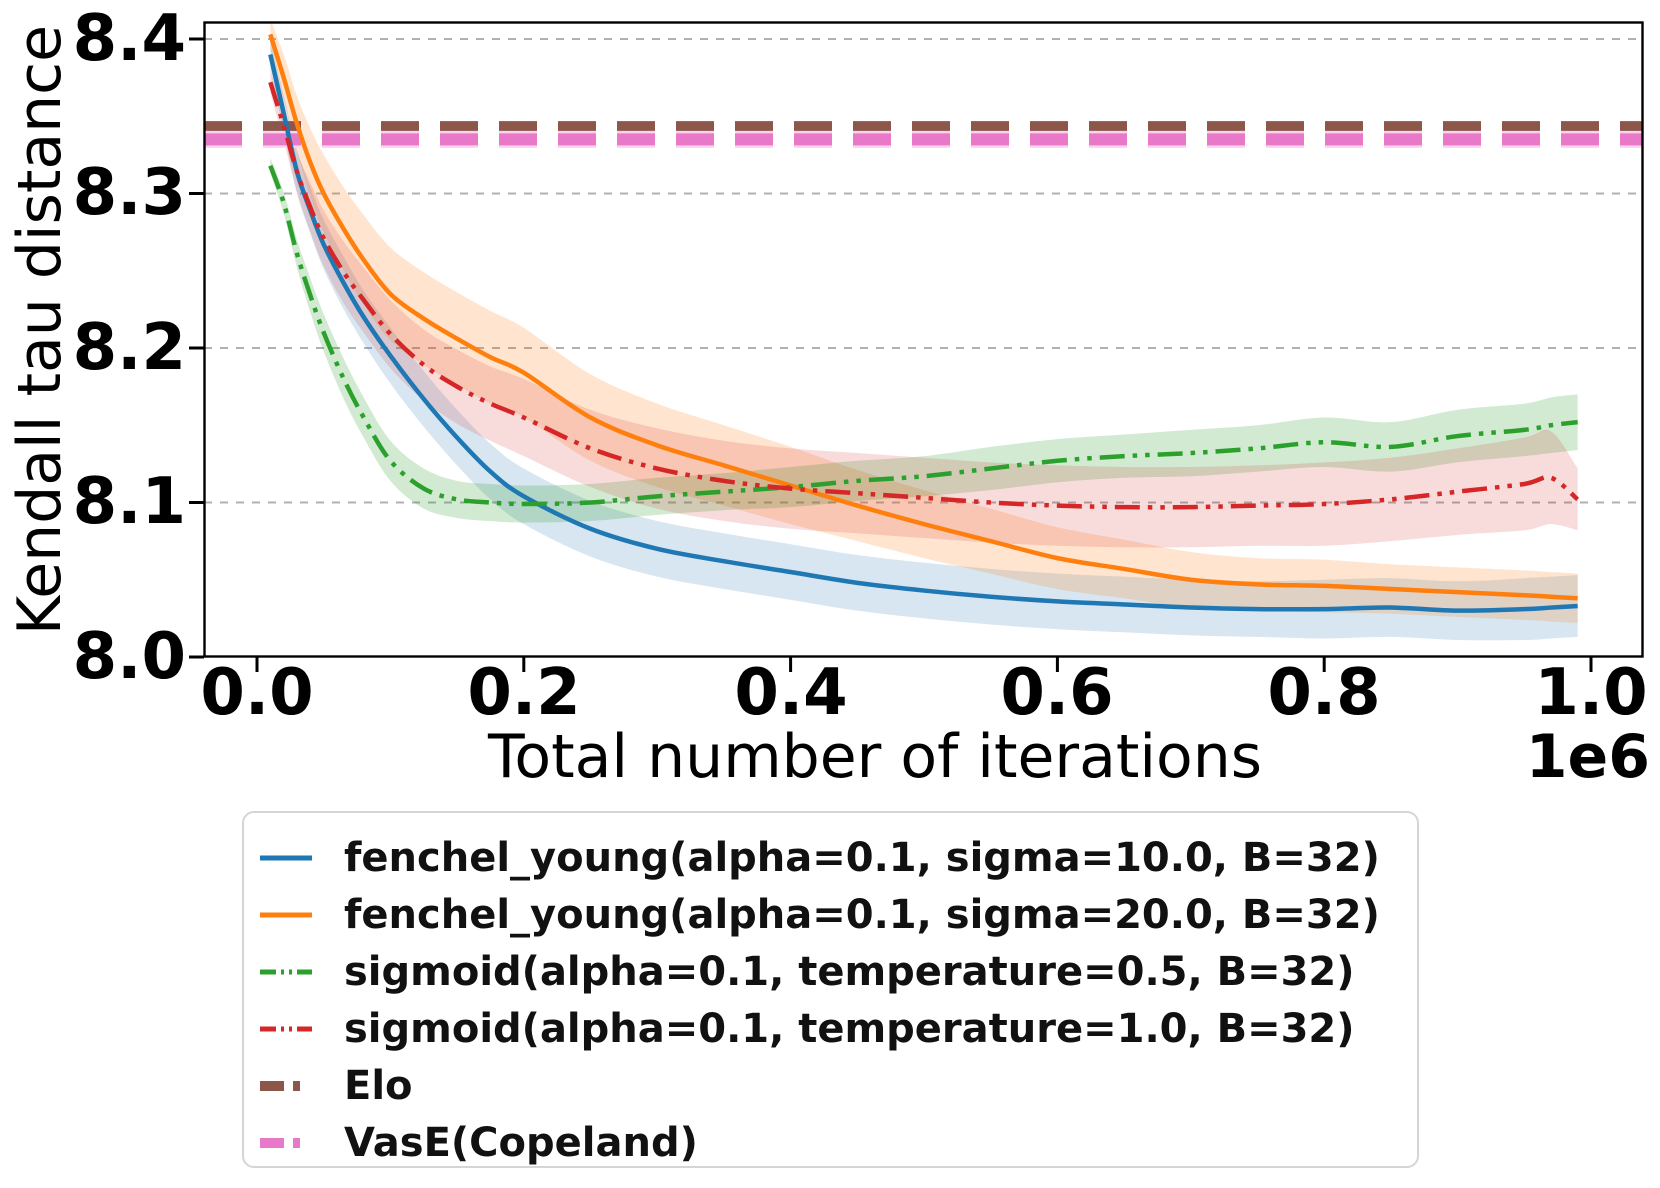  I want to click on y-tick-label: 8.0, so click(129, 657).